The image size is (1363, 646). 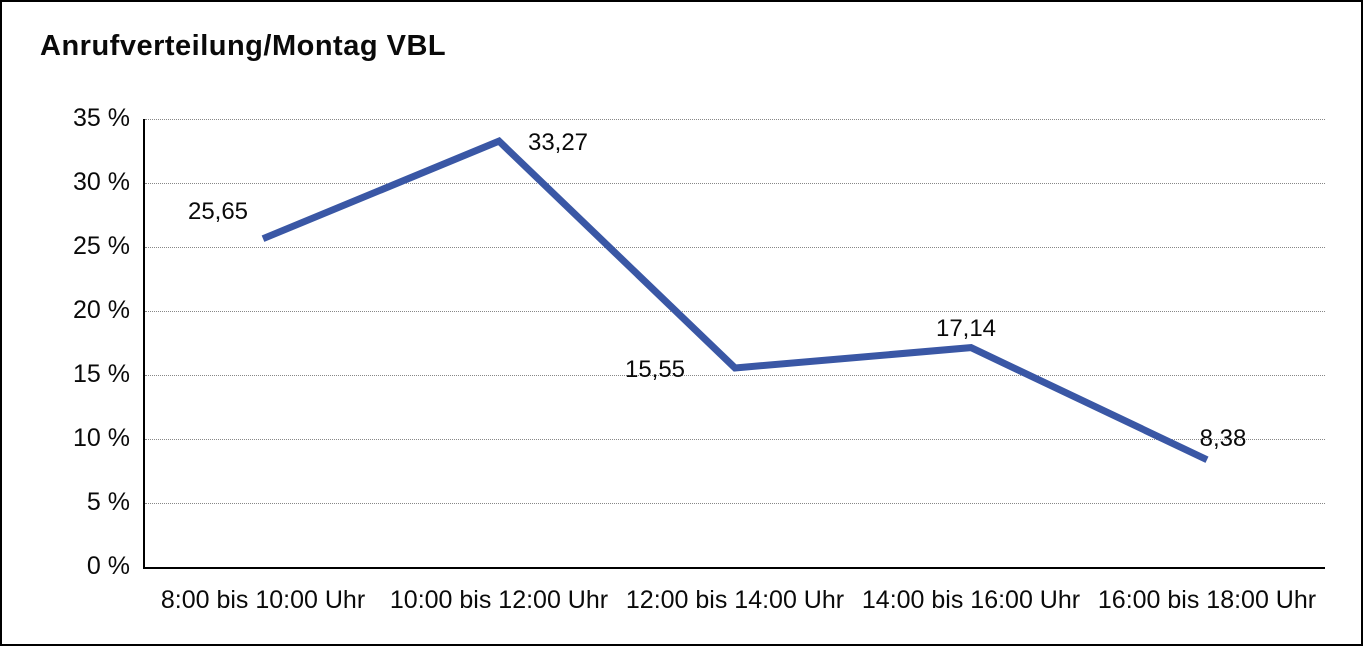 I want to click on x-axis-category-label: 8:00 bis 10:00 Uhr, so click(x=263, y=600).